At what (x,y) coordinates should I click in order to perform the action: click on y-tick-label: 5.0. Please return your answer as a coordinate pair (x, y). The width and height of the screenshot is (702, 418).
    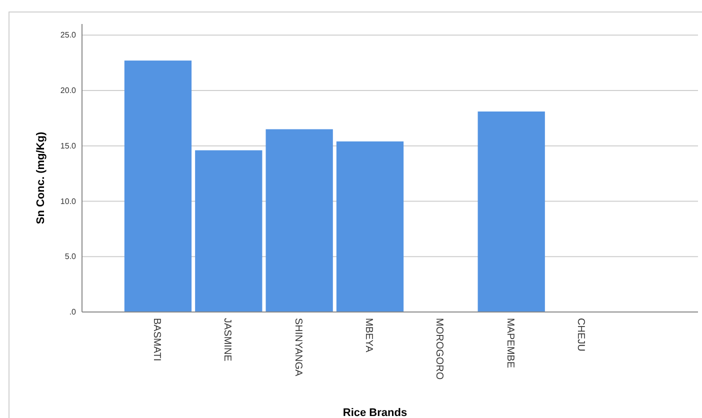
    Looking at the image, I should click on (70, 257).